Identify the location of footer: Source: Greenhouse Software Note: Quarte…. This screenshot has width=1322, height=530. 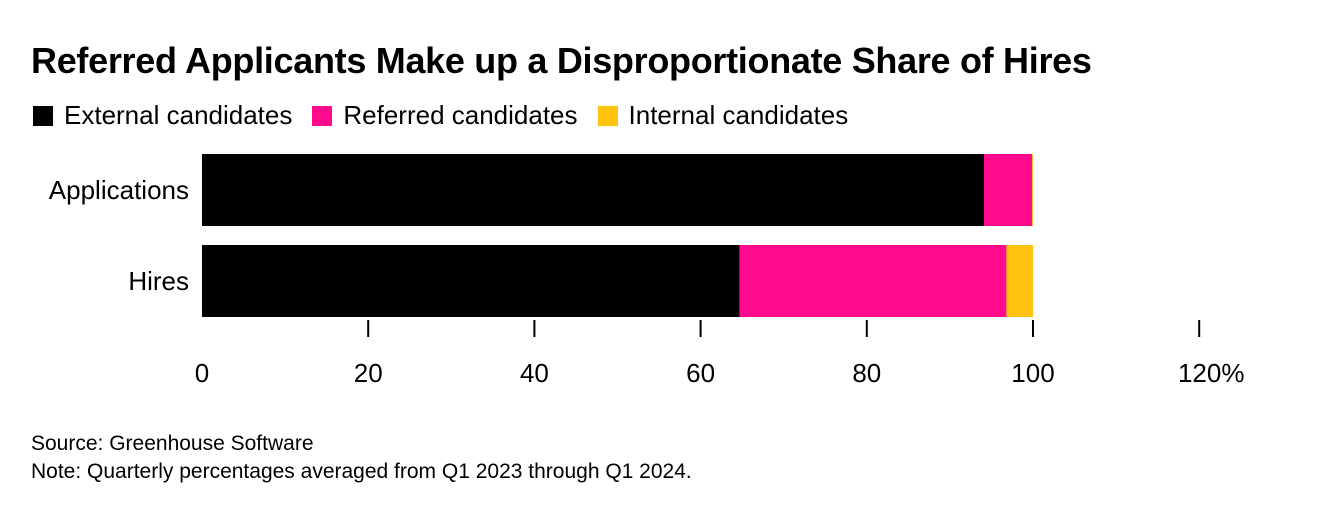
(361, 458).